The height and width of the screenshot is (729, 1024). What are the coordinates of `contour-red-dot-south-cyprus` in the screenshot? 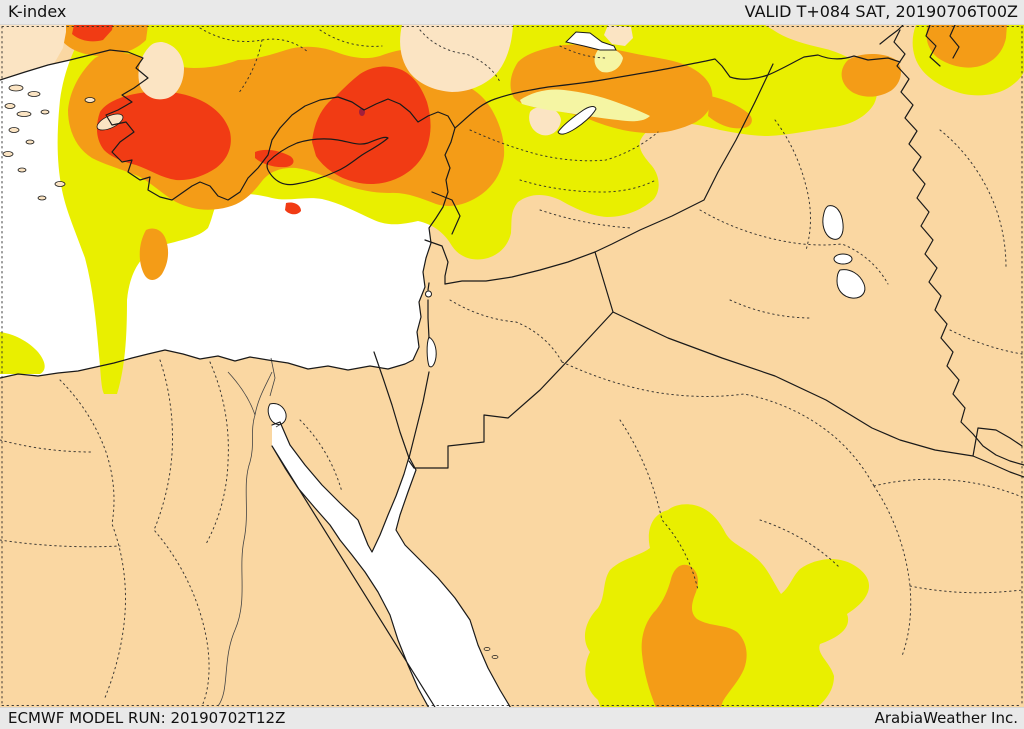 It's located at (293, 208).